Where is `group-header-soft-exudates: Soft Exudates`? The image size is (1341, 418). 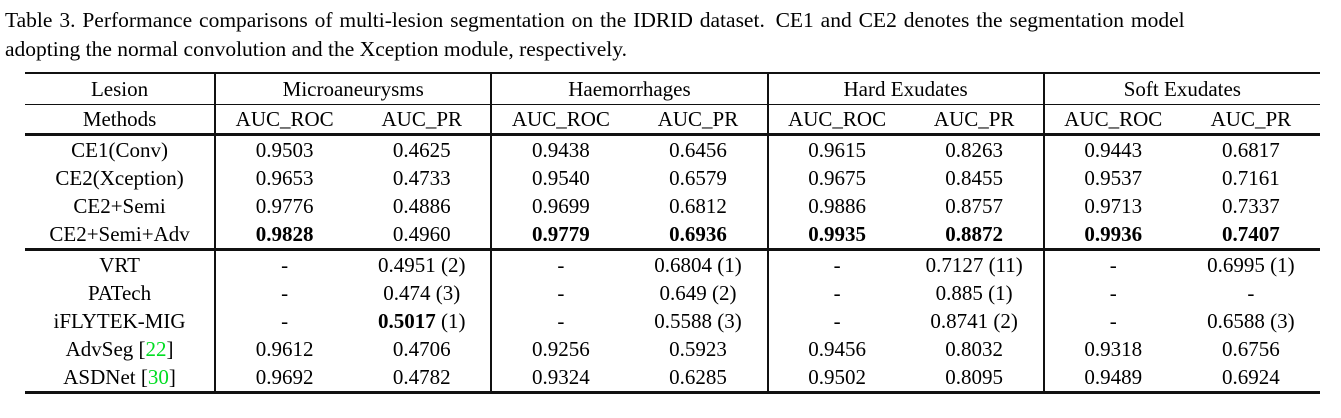
group-header-soft-exudates: Soft Exudates is located at coordinates (1181, 88).